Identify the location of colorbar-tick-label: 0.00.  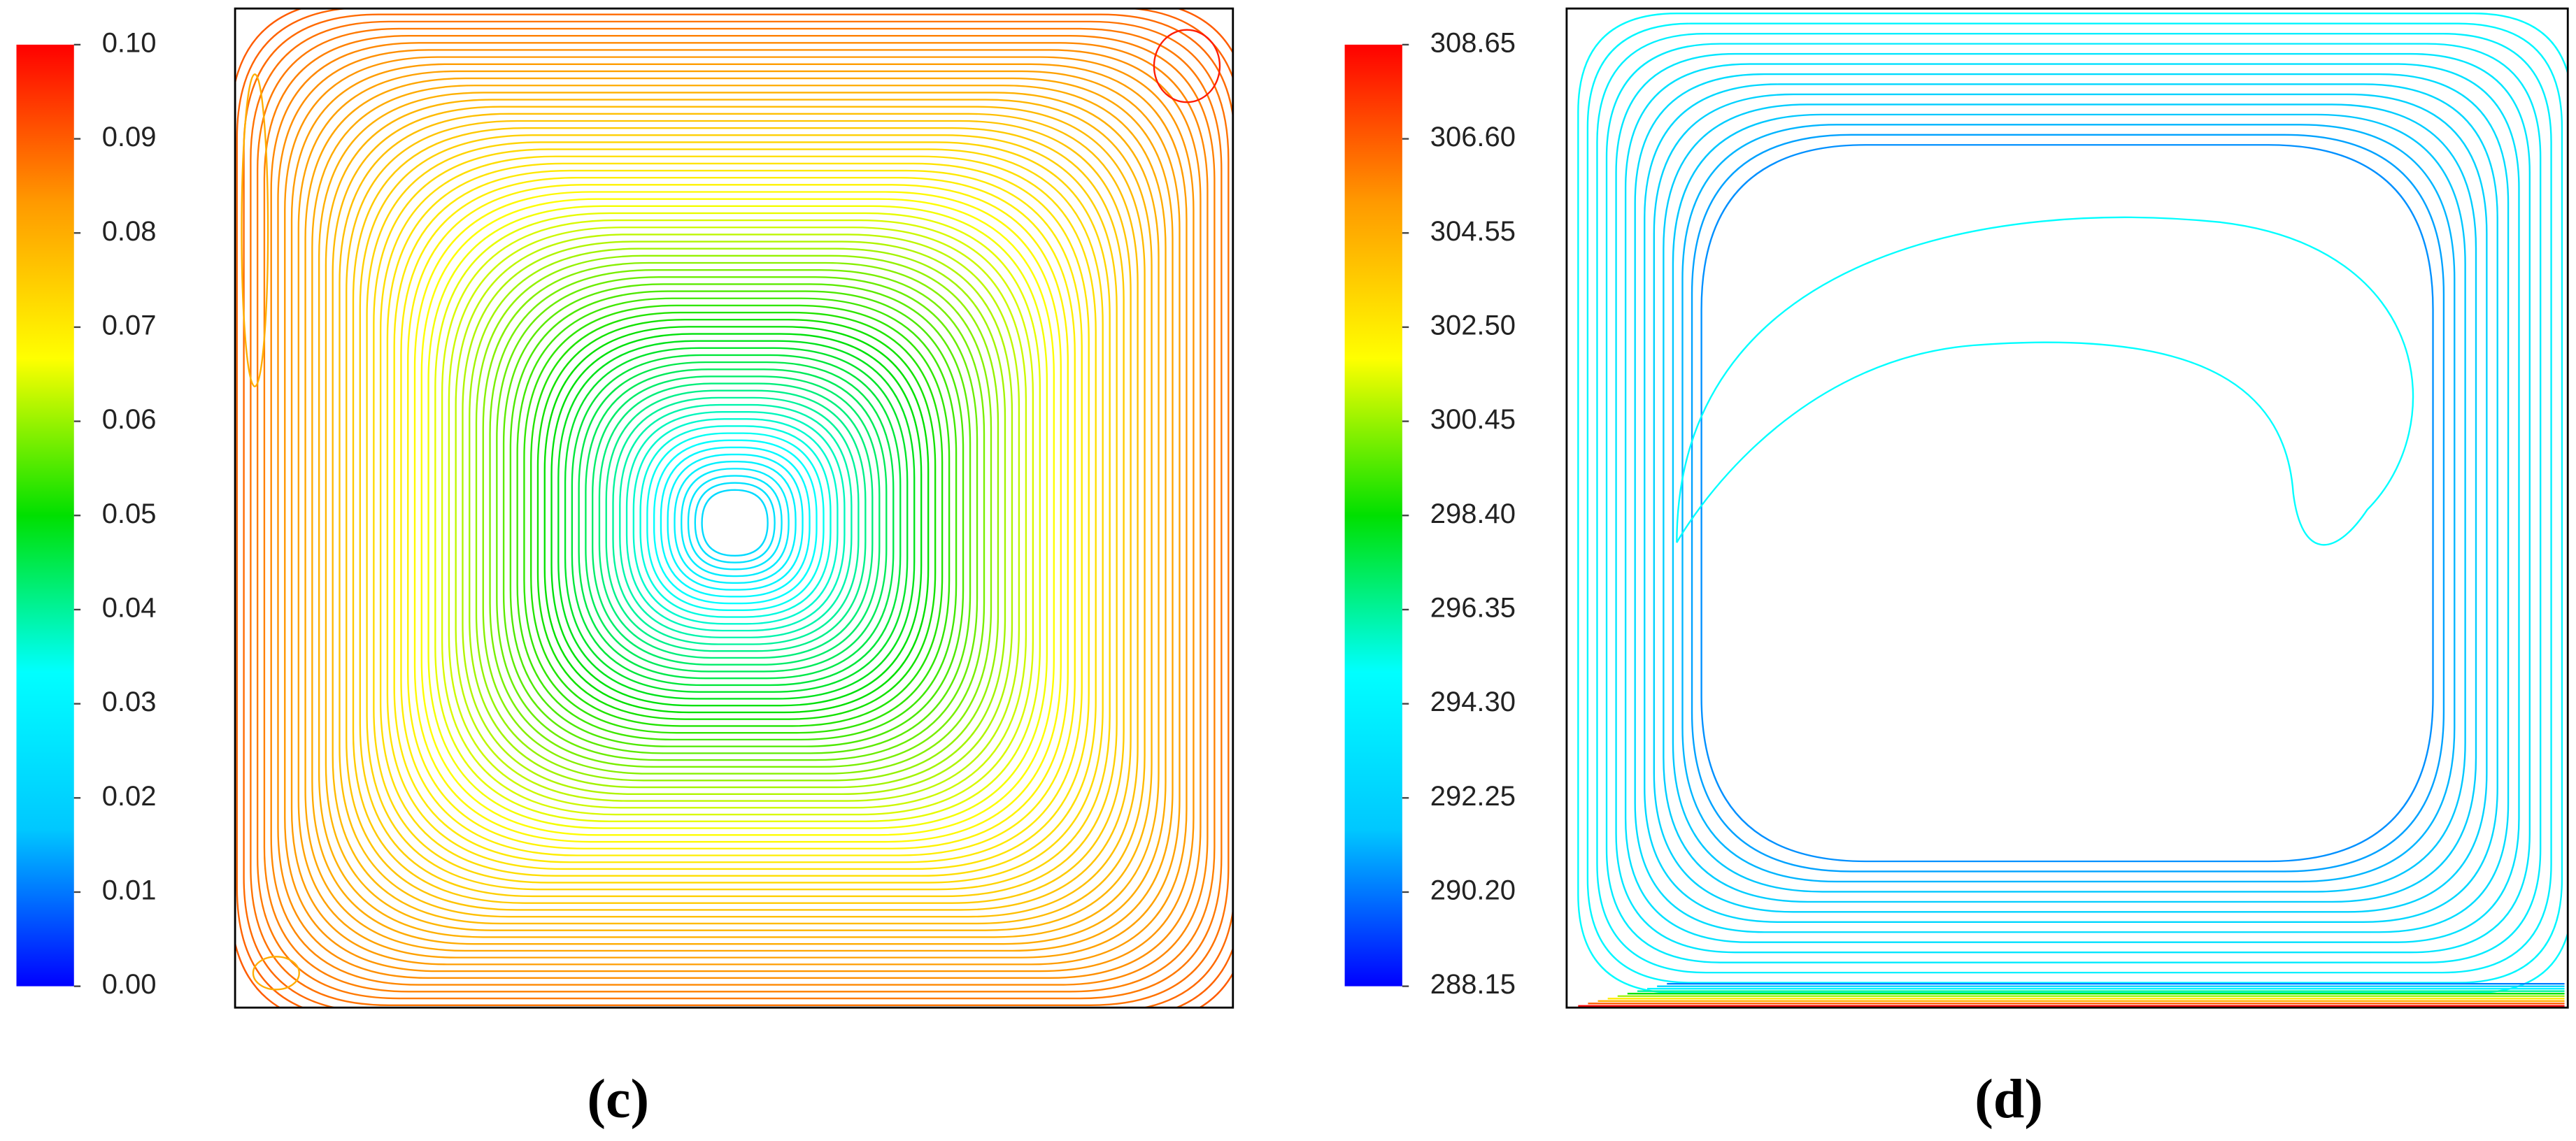
(129, 984).